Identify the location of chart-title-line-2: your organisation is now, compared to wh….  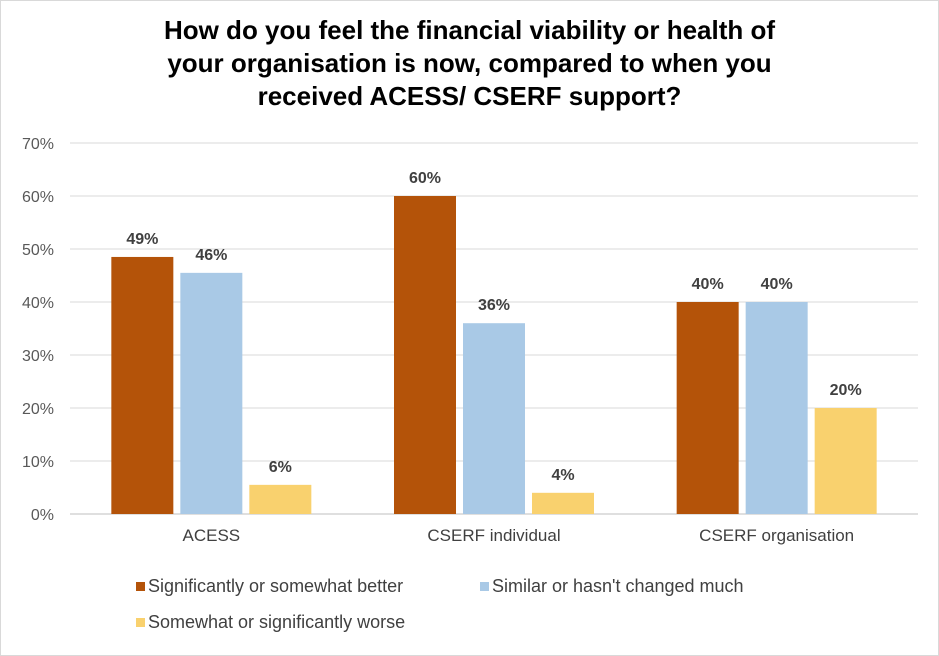
(469, 63).